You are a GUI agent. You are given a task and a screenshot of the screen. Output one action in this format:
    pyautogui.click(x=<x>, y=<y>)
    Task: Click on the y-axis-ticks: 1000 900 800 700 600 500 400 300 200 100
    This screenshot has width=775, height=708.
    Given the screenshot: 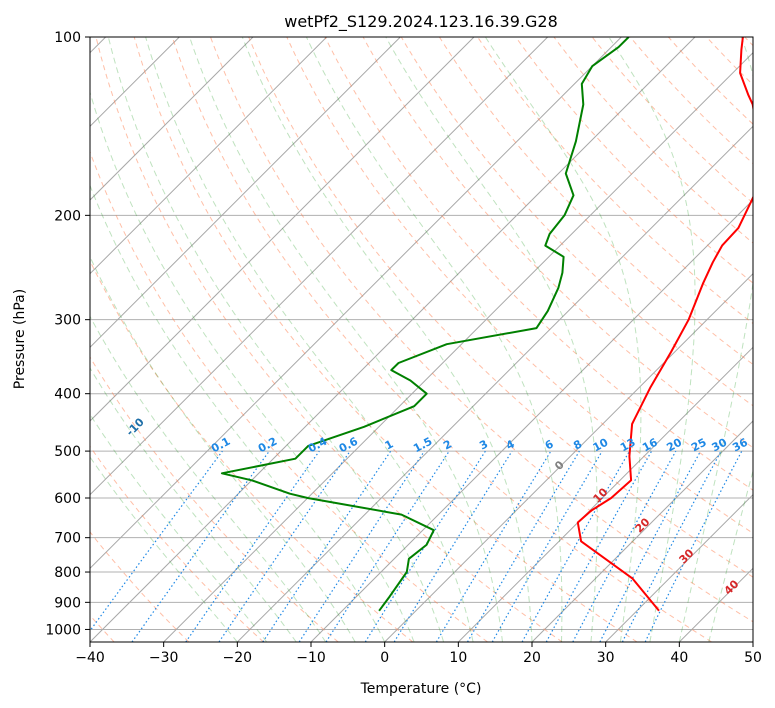 What is the action you would take?
    pyautogui.click(x=67, y=334)
    